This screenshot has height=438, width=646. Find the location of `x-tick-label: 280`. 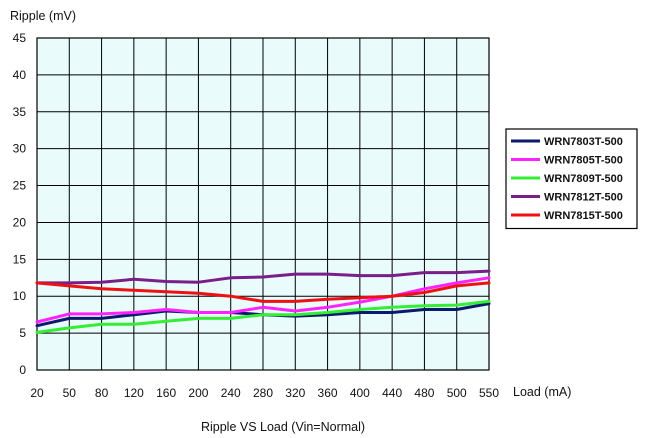

x-tick-label: 280 is located at coordinates (263, 393).